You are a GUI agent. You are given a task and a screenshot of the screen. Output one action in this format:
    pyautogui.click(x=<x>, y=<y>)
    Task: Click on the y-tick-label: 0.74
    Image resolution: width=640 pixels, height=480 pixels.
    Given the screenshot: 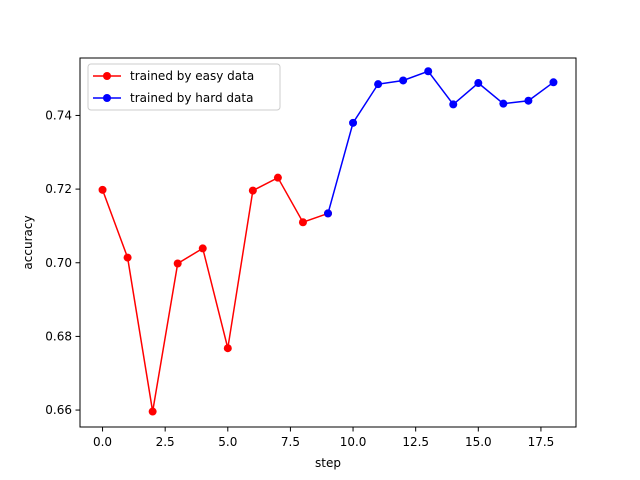 What is the action you would take?
    pyautogui.click(x=58, y=115)
    